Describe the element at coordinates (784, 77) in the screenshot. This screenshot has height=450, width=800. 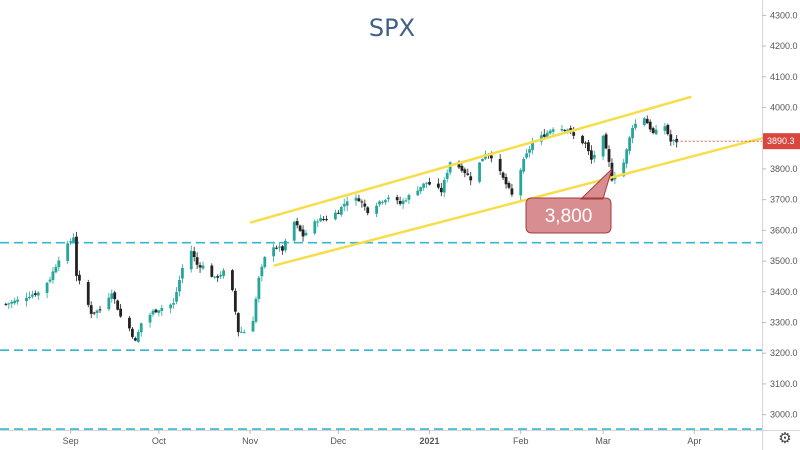
I see `y-tick-label: 4100.0` at that location.